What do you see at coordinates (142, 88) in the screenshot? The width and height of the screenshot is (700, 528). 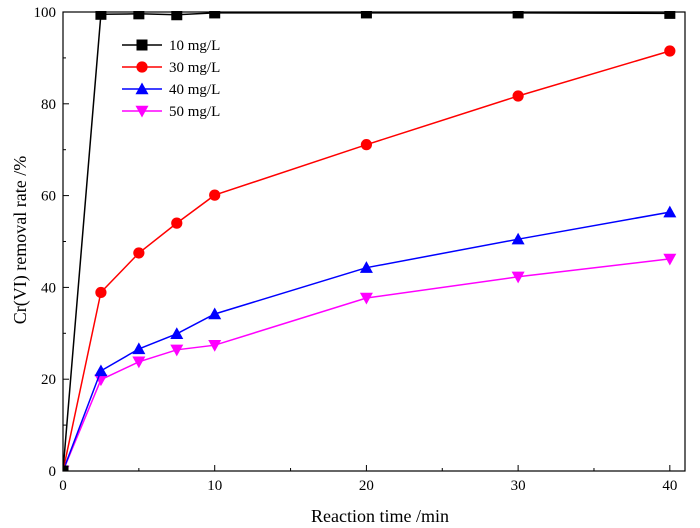 I see `legend-marker-40-mg-l` at bounding box center [142, 88].